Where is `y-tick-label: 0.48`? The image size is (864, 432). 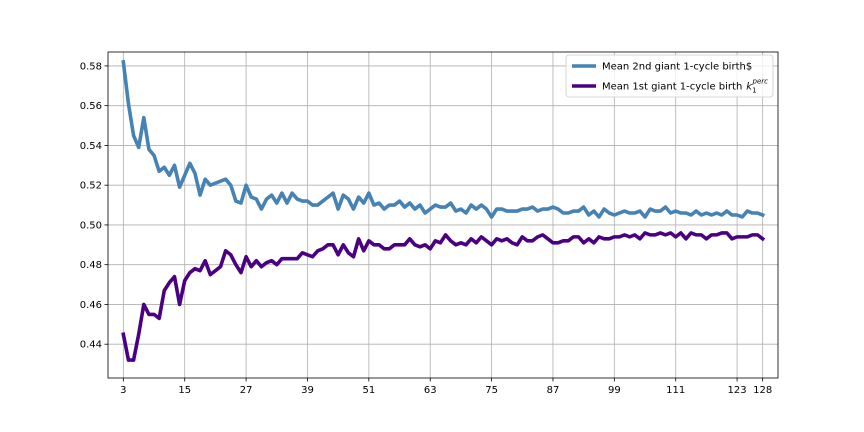
y-tick-label: 0.48 is located at coordinates (91, 265).